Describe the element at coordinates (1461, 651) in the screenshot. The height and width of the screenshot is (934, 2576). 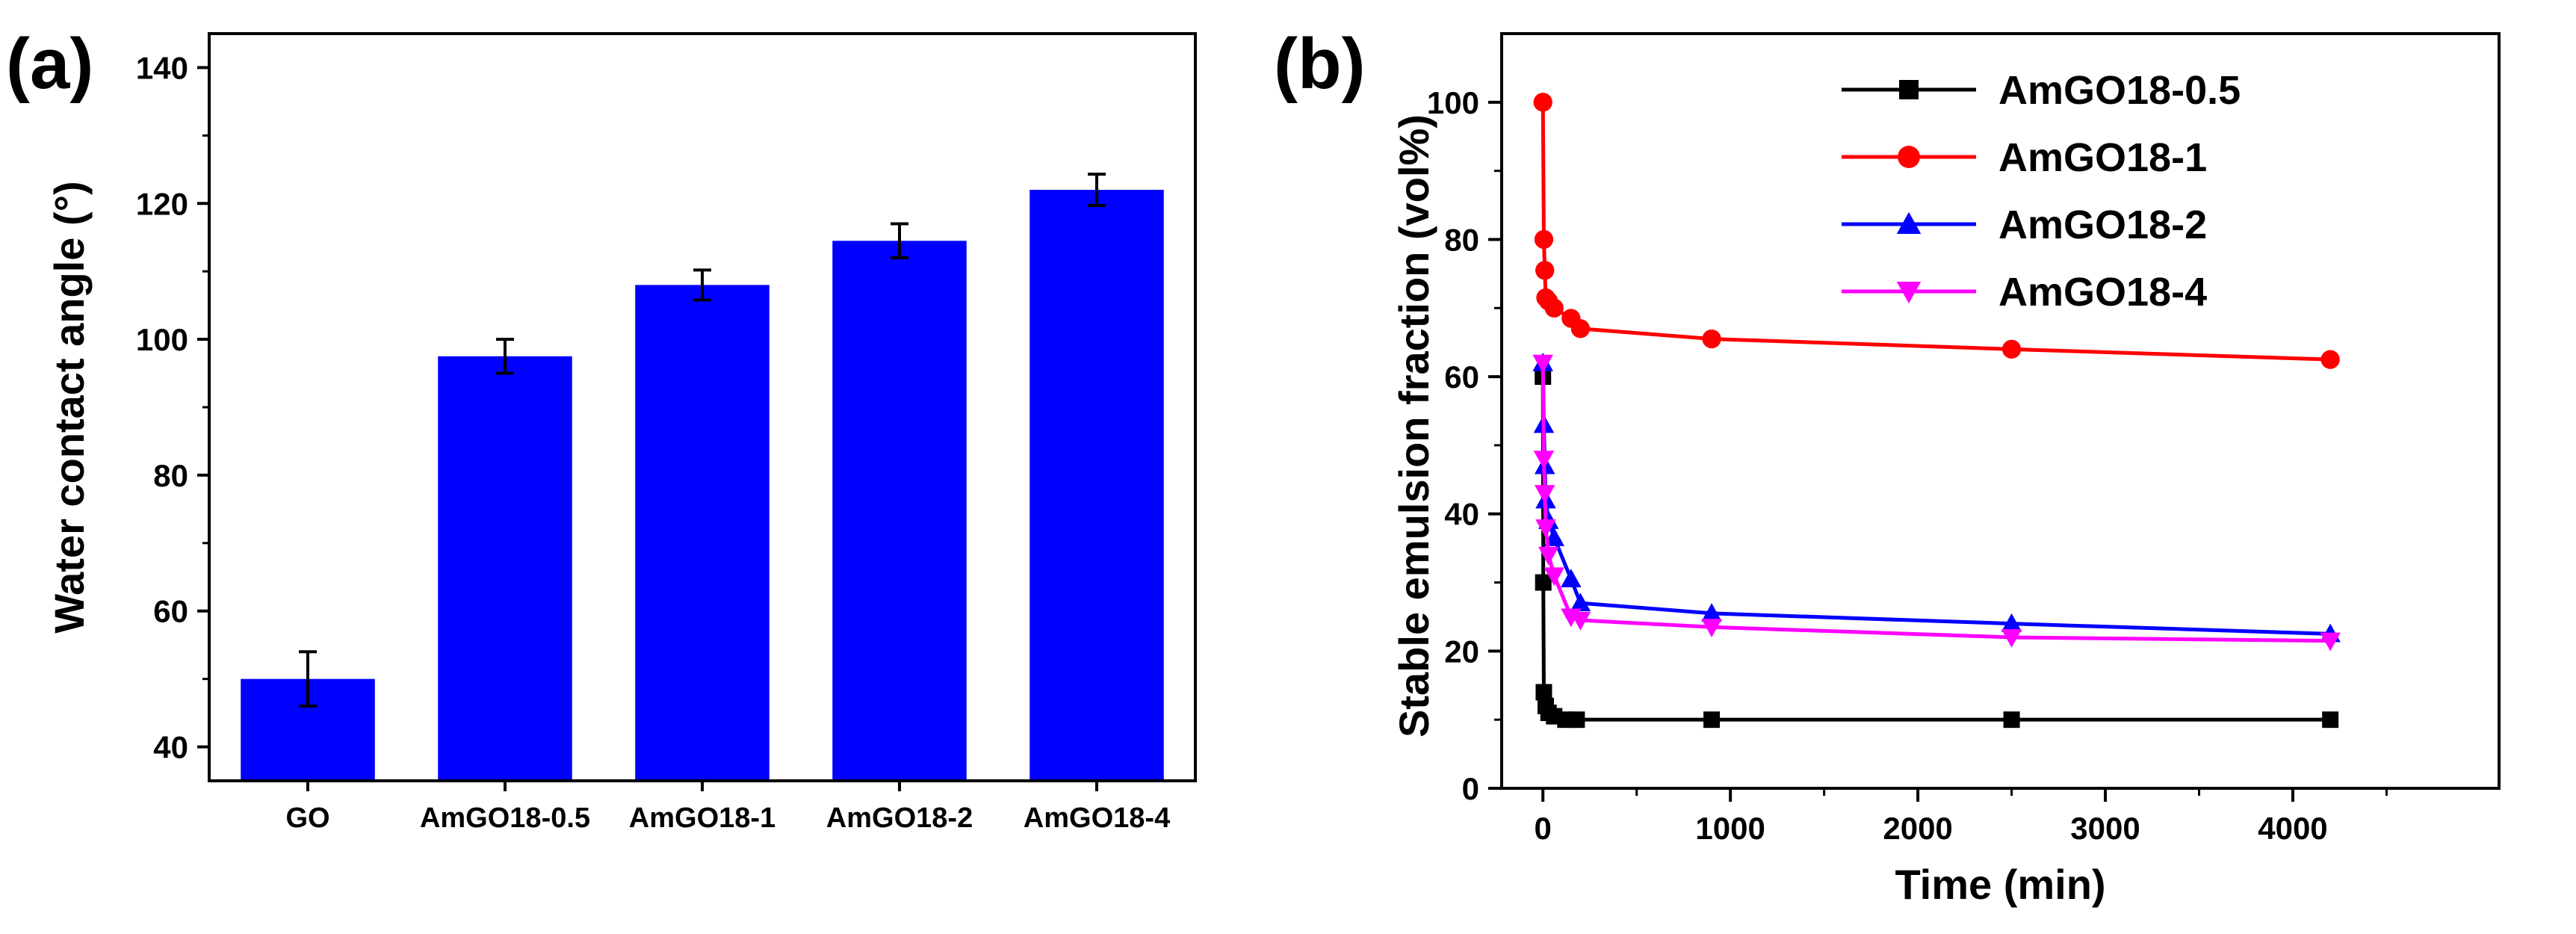
I see `y-tick-label: 20` at that location.